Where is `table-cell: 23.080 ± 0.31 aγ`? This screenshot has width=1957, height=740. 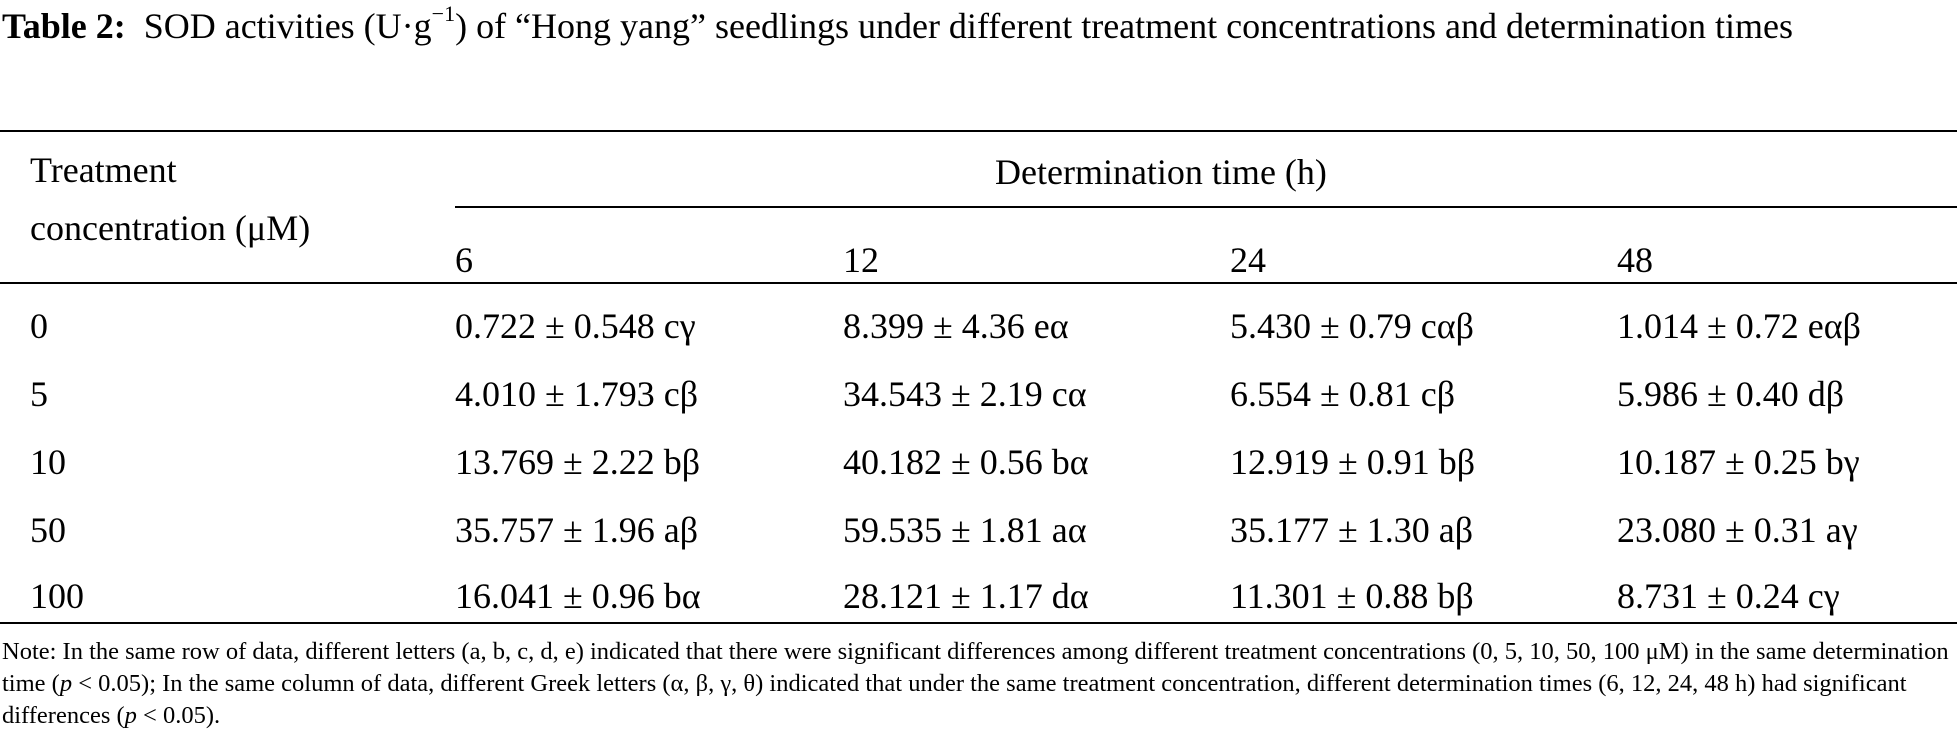 table-cell: 23.080 ± 0.31 aγ is located at coordinates (1737, 530).